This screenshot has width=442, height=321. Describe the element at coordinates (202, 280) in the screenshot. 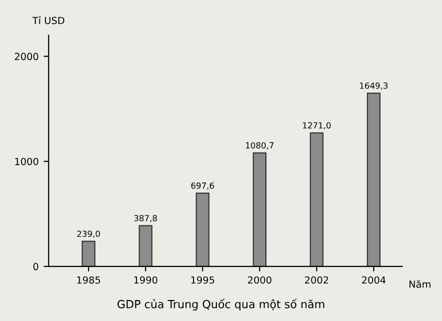

I see `x-tick-label: 1995` at that location.